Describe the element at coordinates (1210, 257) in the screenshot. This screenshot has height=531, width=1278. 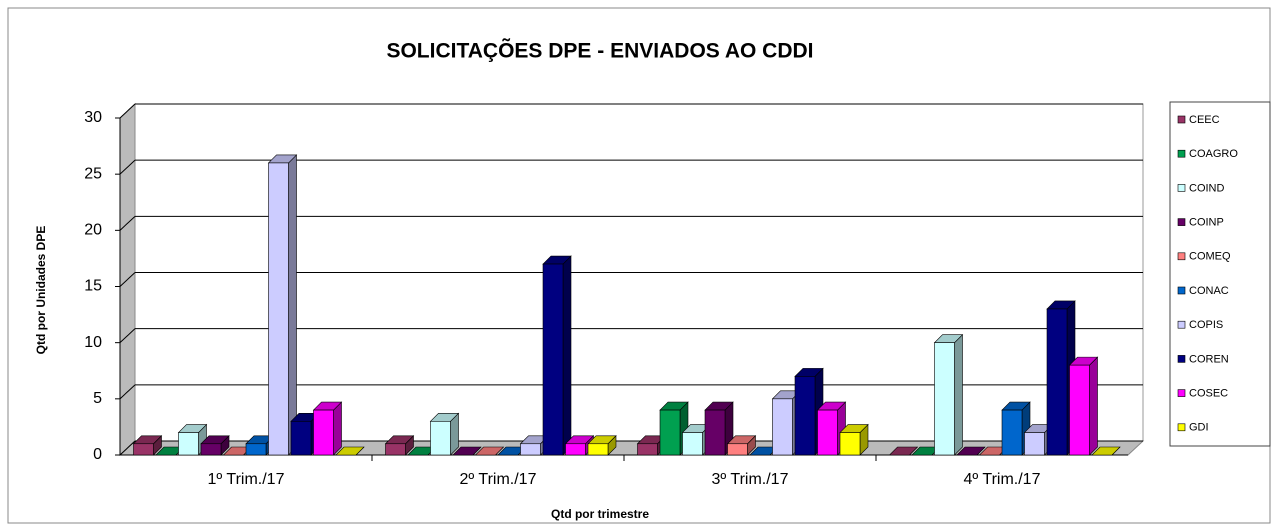
I see `legend-label: COMEQ` at that location.